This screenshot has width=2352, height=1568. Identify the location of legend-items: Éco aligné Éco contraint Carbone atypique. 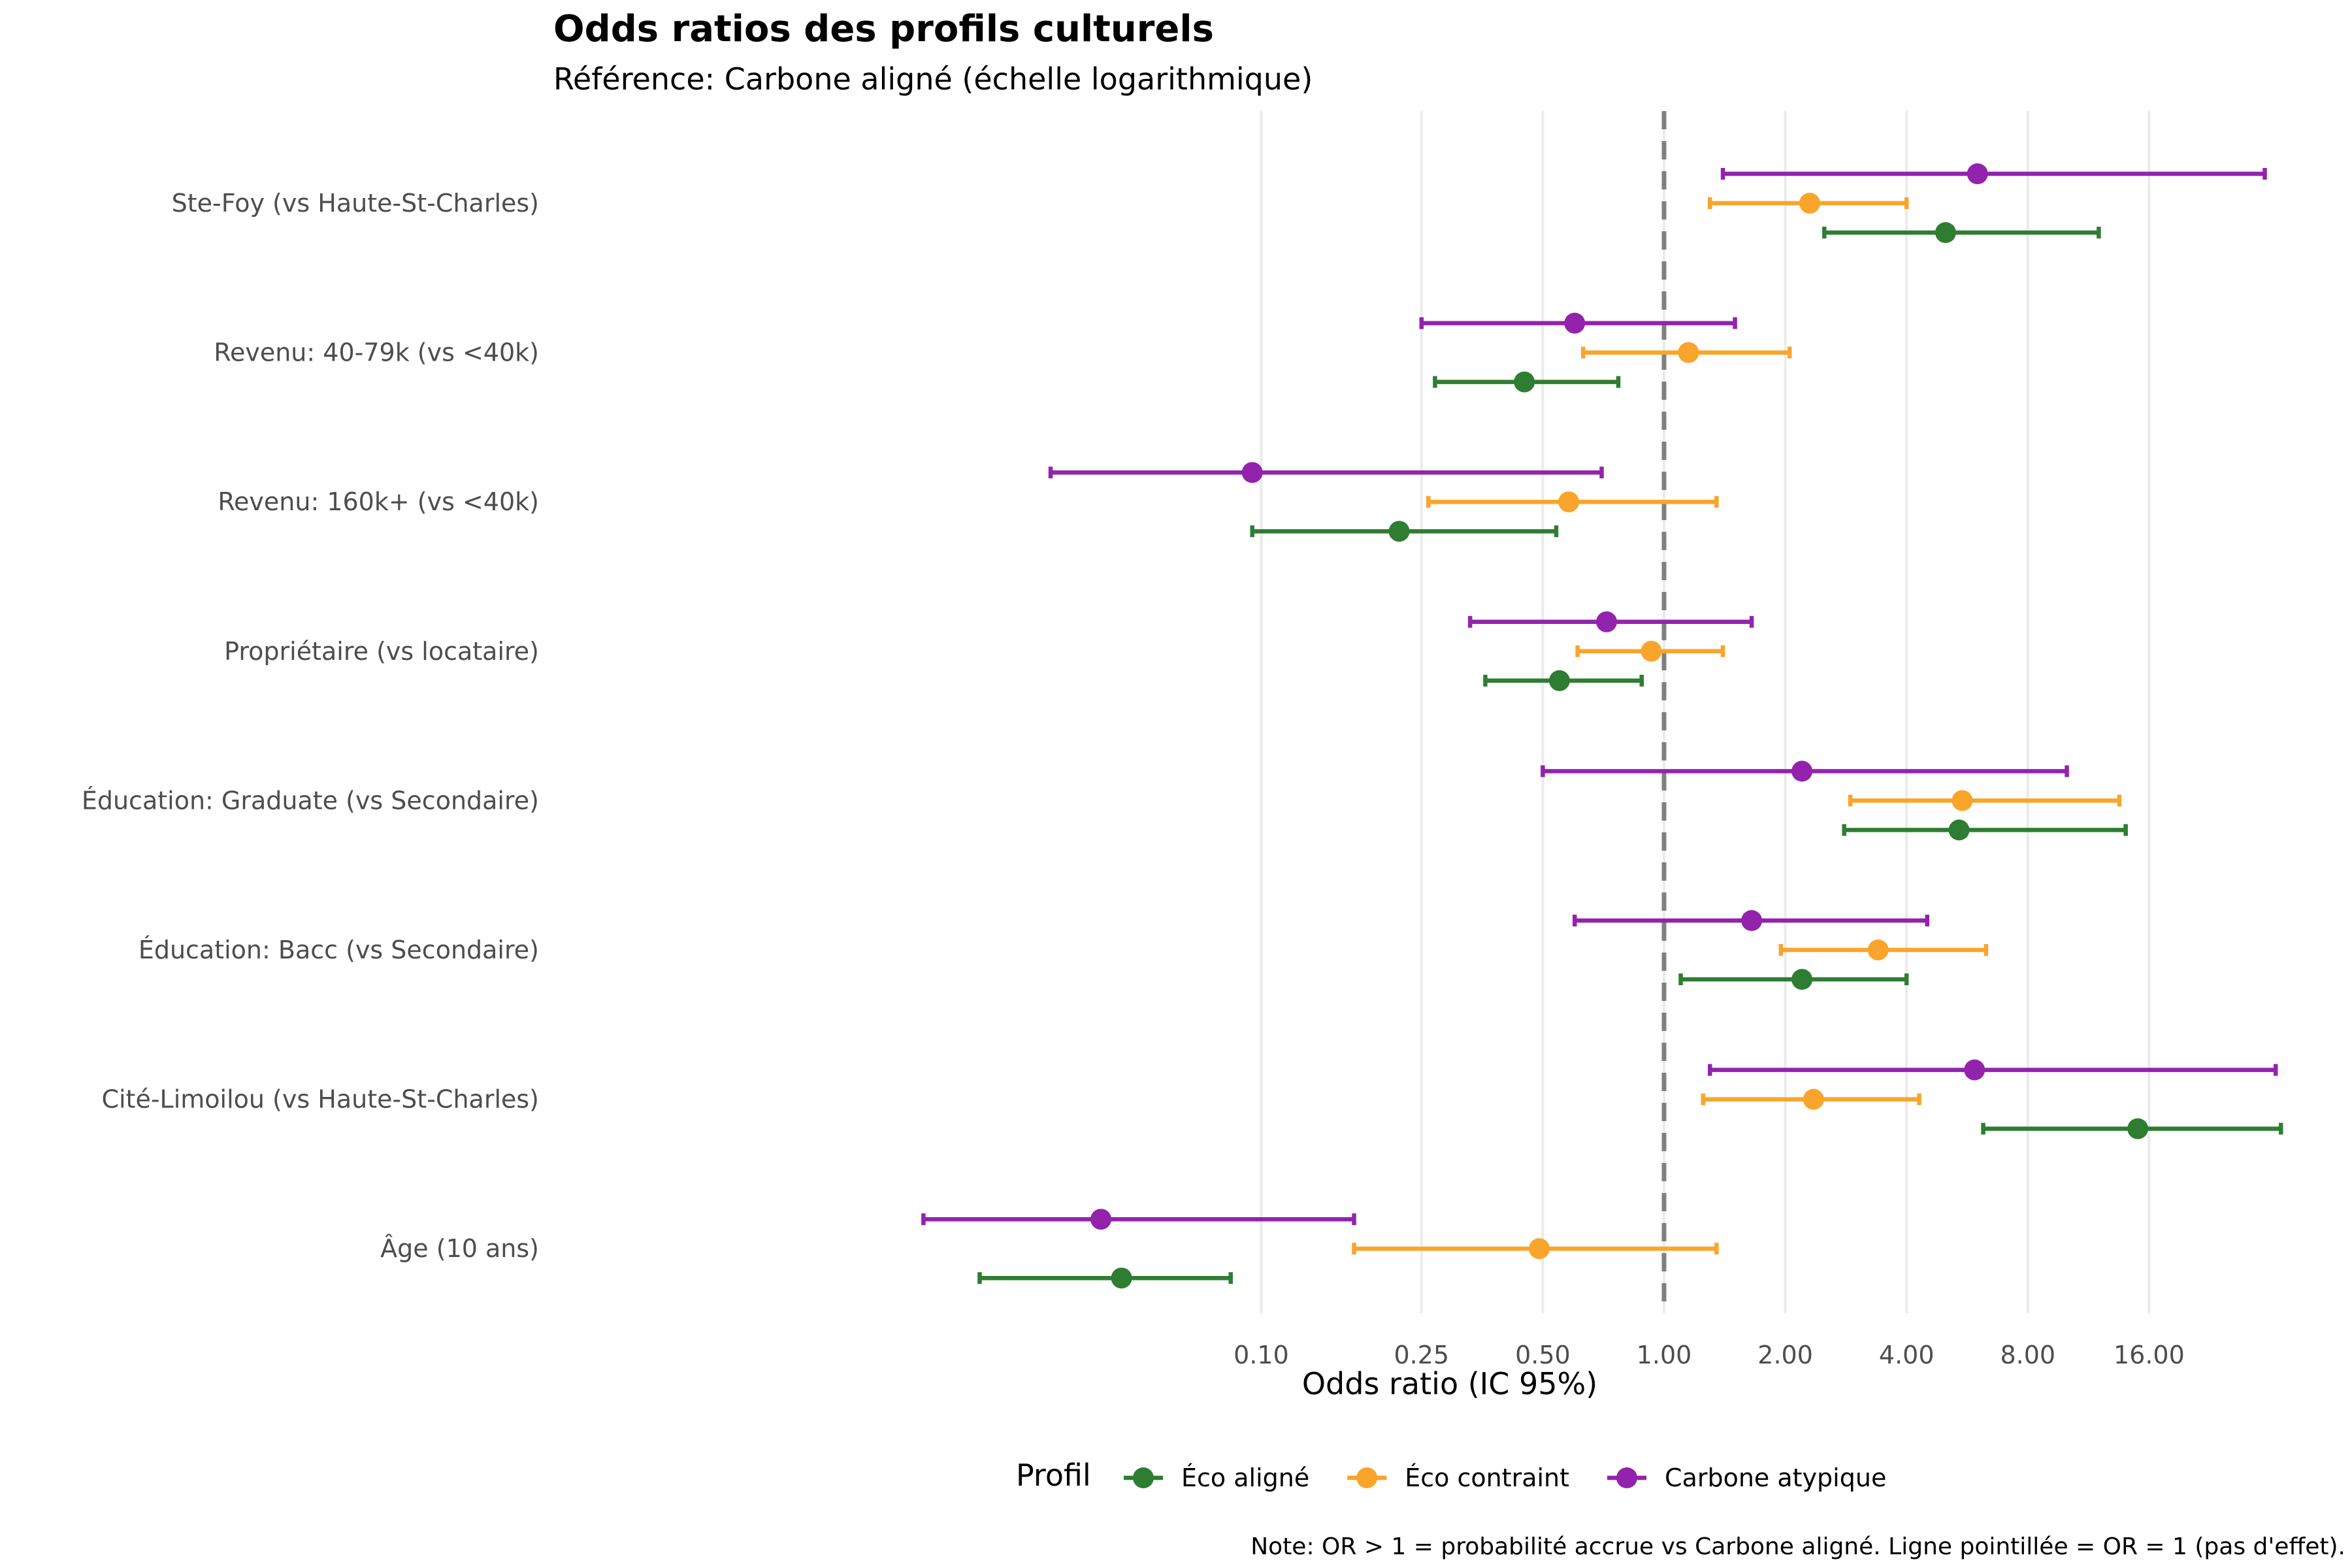
(1505, 1477).